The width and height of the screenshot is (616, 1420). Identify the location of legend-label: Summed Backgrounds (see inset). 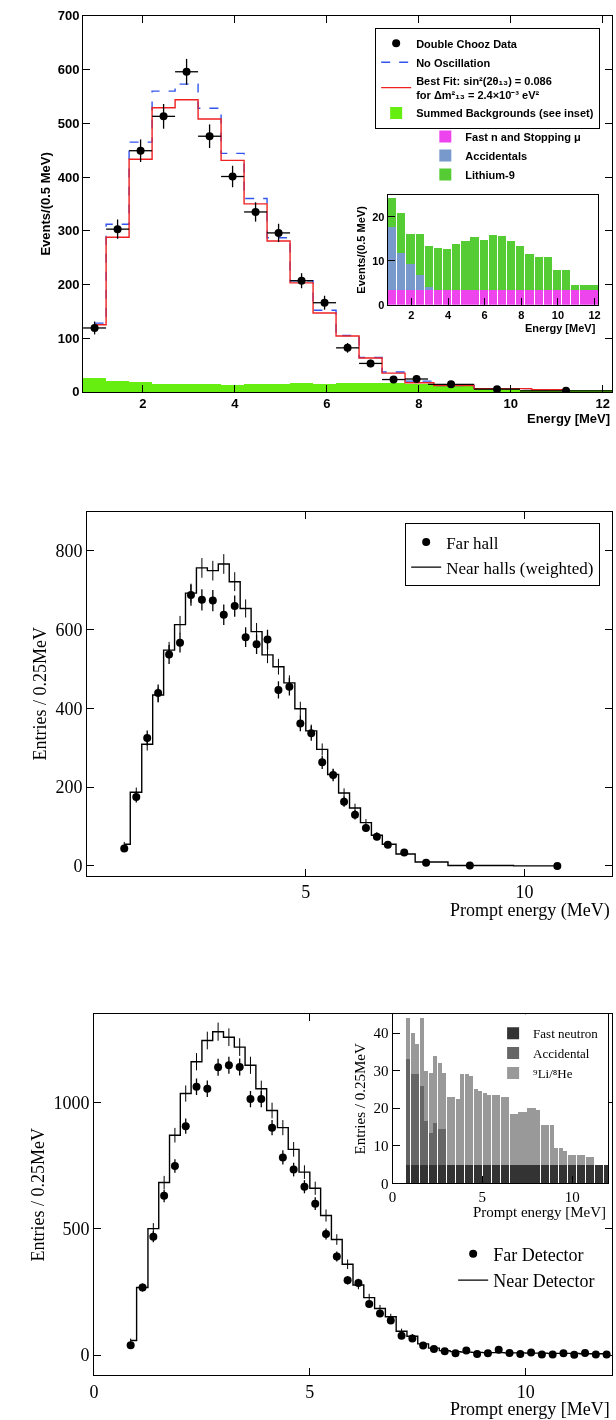
(505, 113).